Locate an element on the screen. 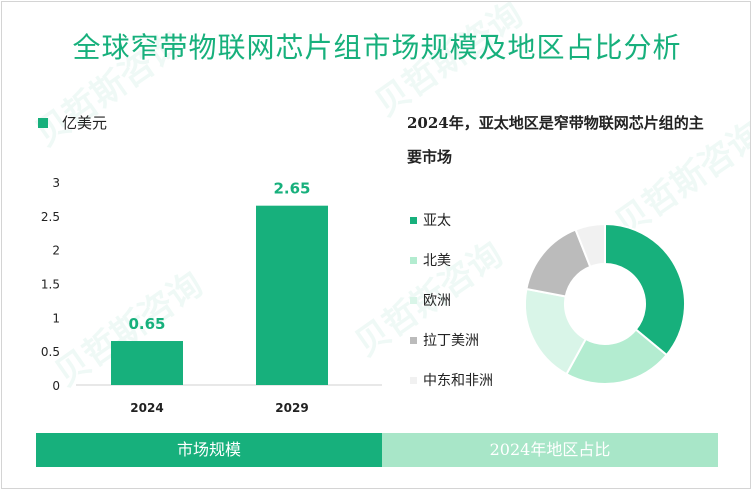  y-tick-label: 2 is located at coordinates (56, 251).